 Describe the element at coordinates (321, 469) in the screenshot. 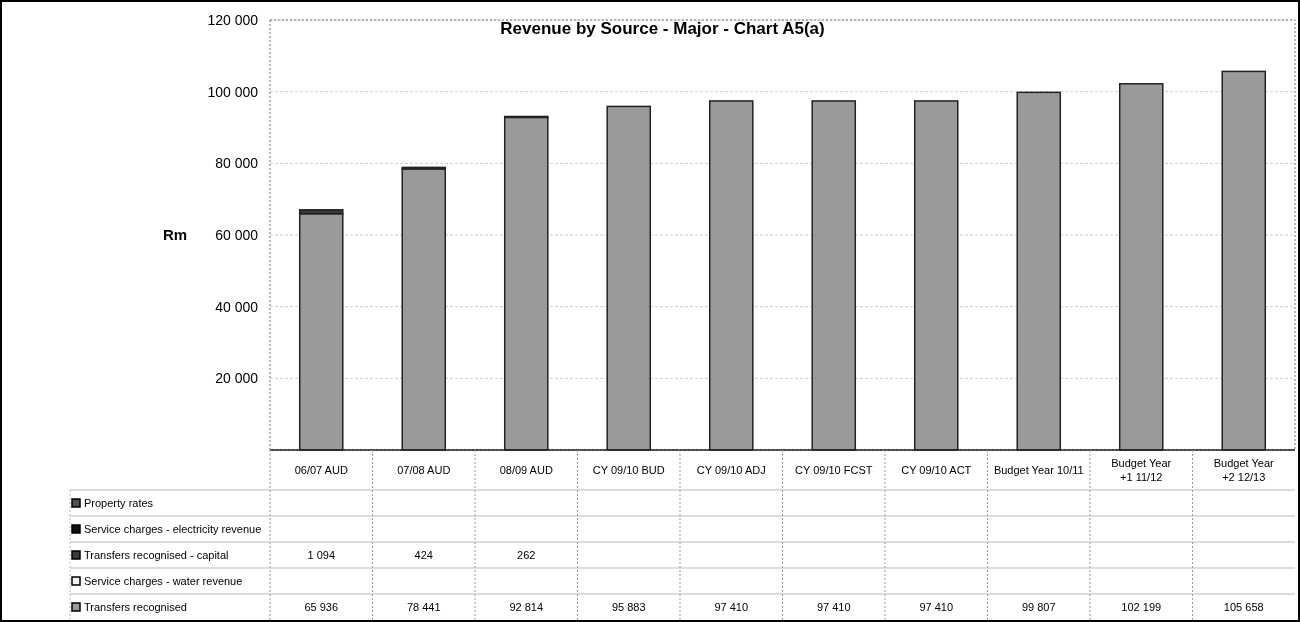

I see `x-tick-label: 06/07 AUD` at that location.